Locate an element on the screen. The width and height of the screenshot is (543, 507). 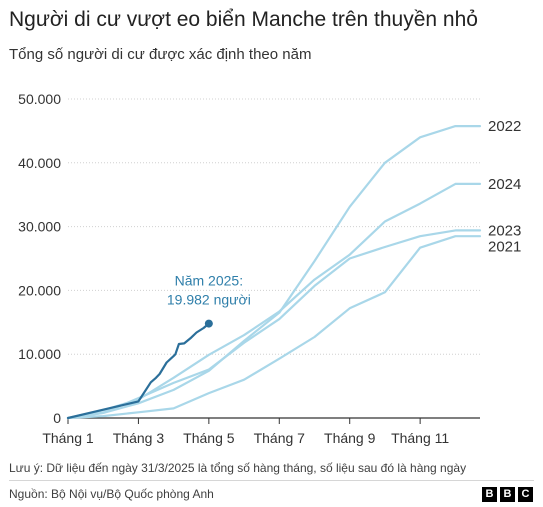
y-tick-label: 30.000 is located at coordinates (39, 227).